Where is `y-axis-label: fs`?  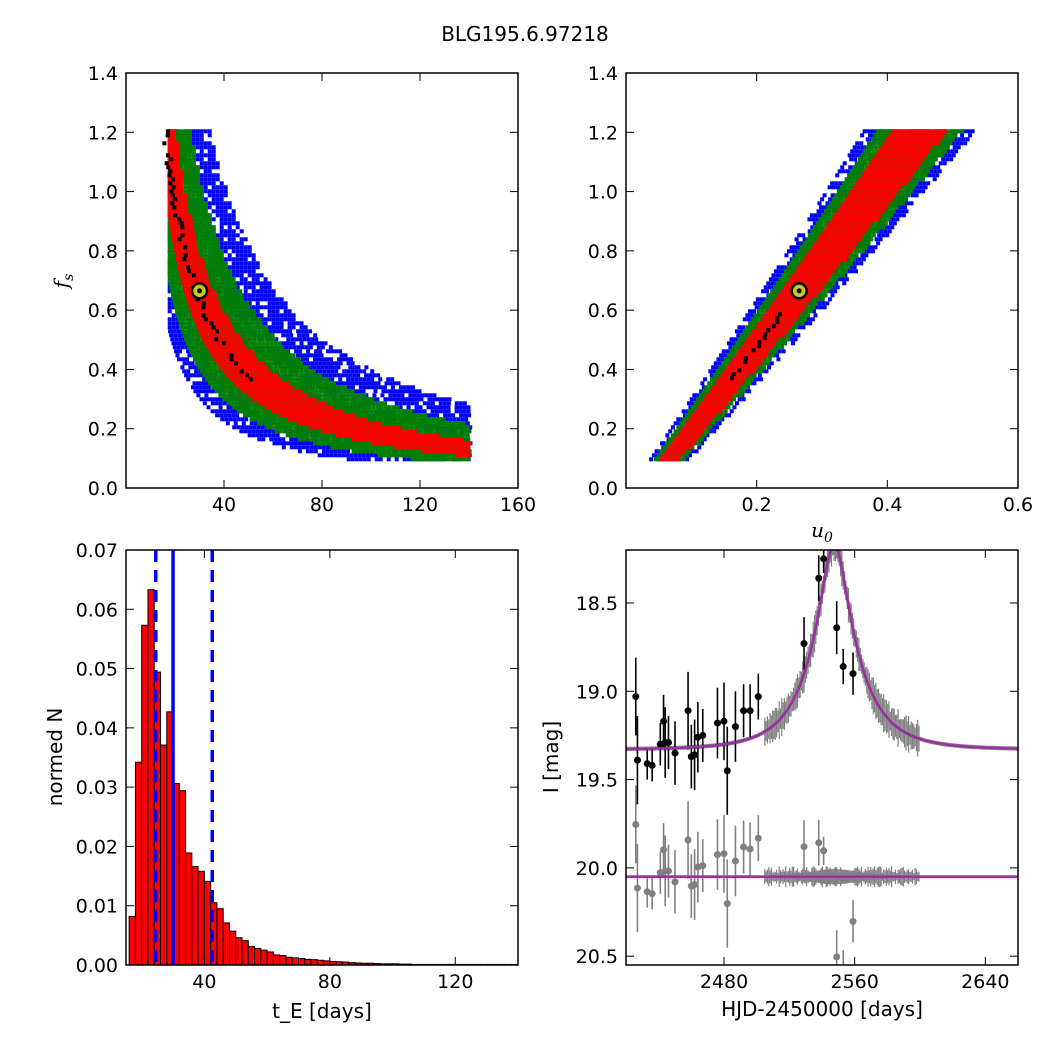 y-axis-label: fs is located at coordinates (63, 282).